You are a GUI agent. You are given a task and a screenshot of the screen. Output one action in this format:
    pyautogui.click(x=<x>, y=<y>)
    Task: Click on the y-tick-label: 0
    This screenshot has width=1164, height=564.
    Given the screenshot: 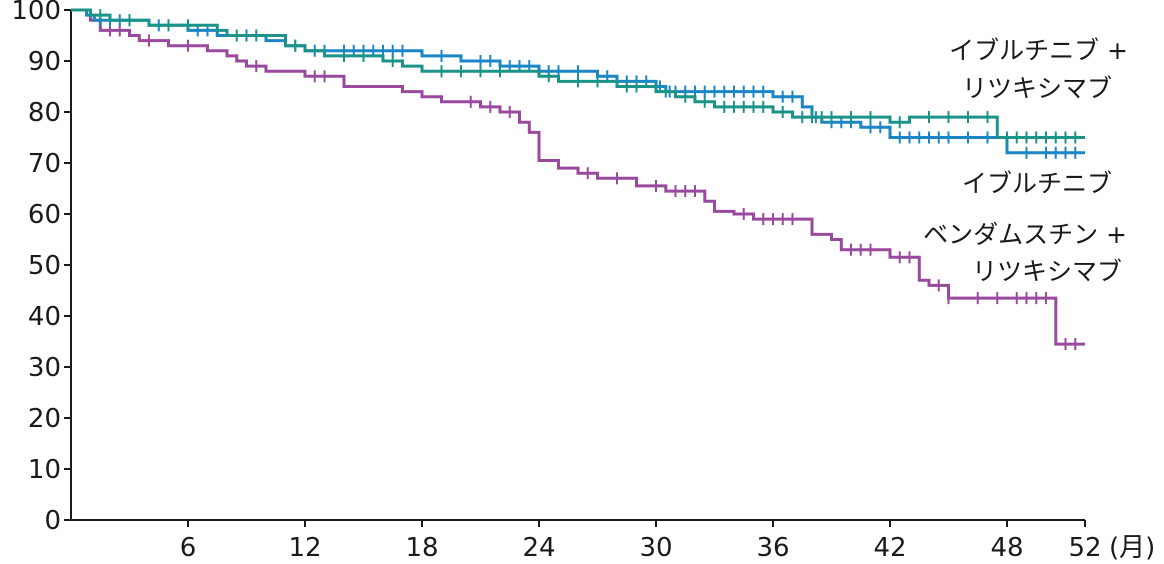 What is the action you would take?
    pyautogui.click(x=52, y=521)
    